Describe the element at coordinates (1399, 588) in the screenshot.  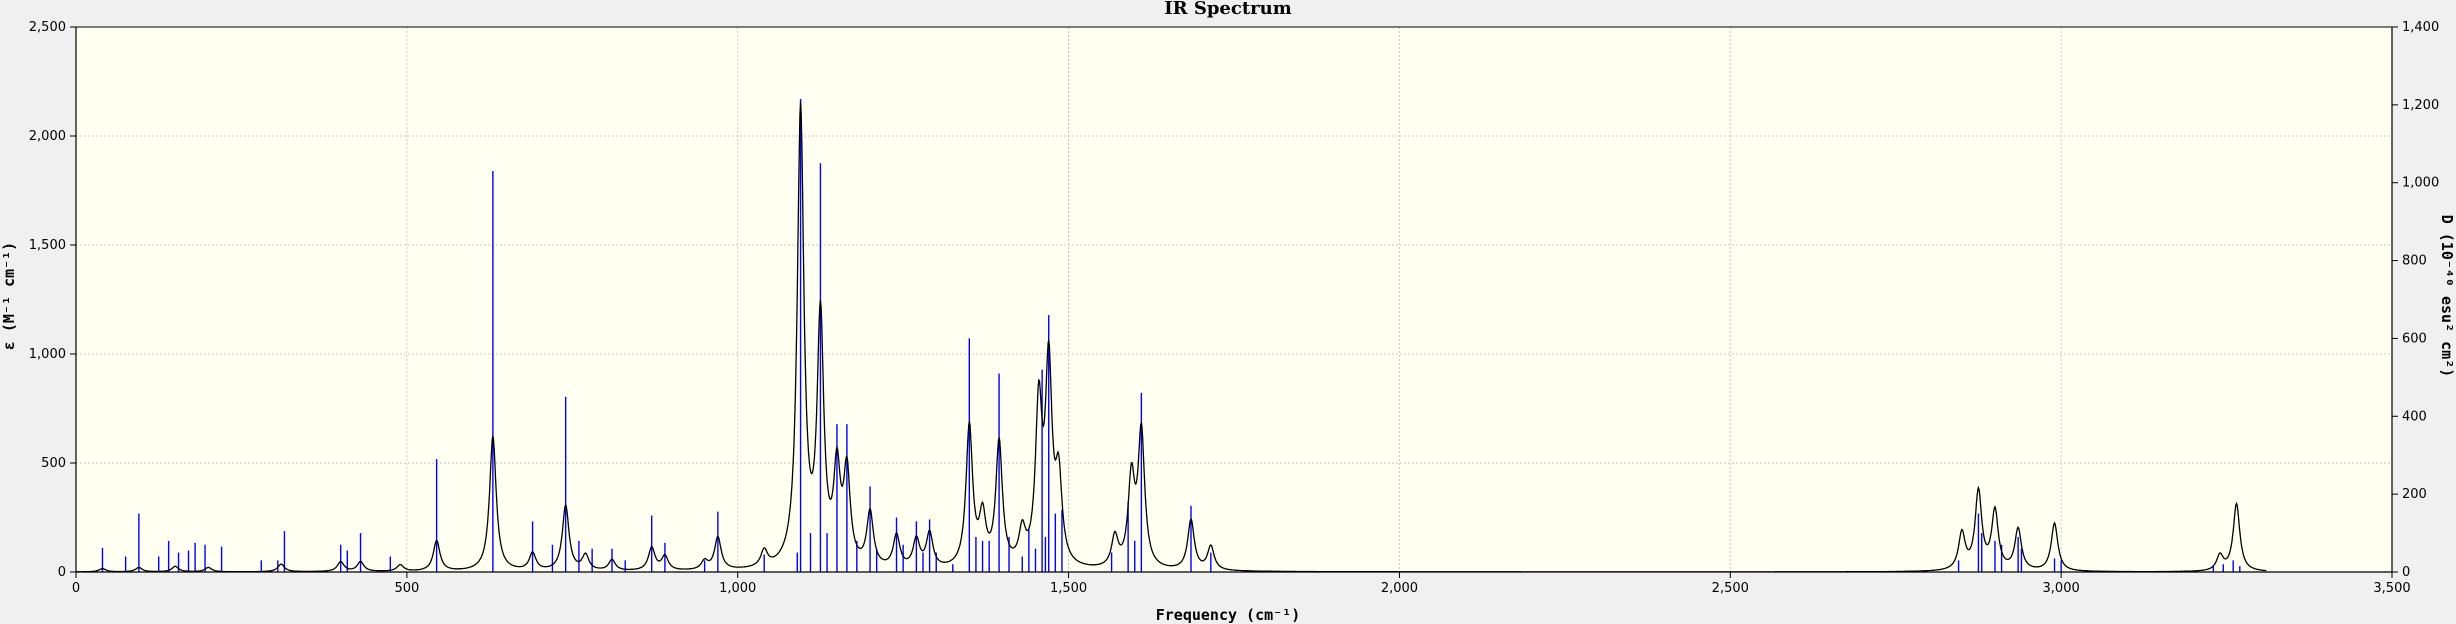
I see `x-tick-label: 2,000` at that location.